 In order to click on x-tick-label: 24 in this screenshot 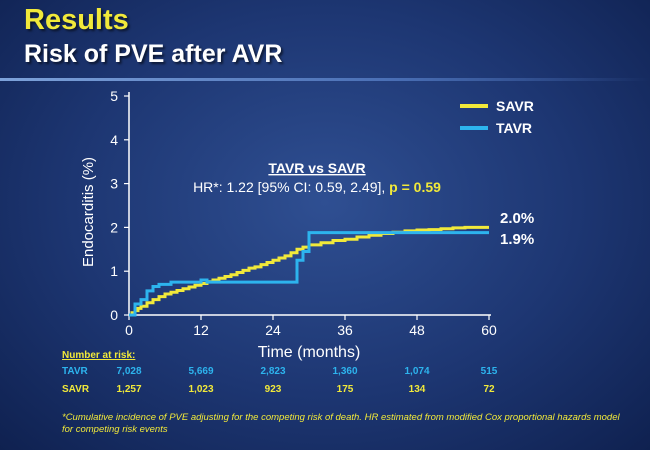, I will do `click(273, 330)`.